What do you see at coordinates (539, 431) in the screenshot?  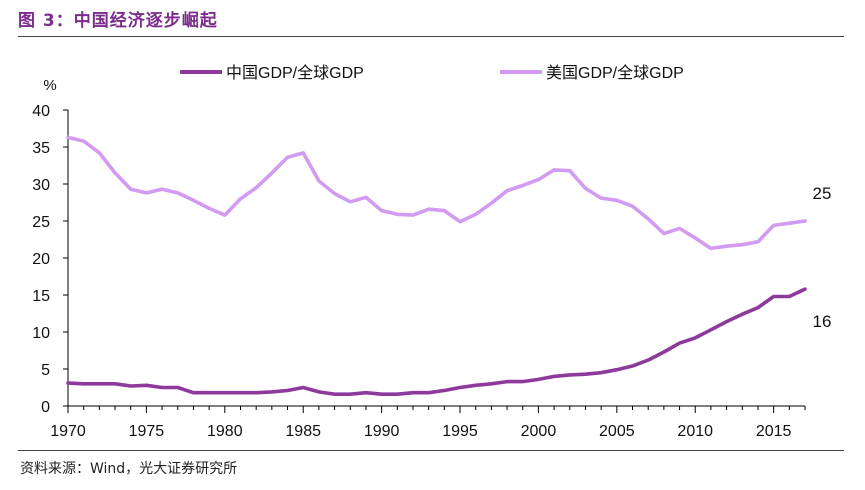 I see `x-tick-label: 2000` at bounding box center [539, 431].